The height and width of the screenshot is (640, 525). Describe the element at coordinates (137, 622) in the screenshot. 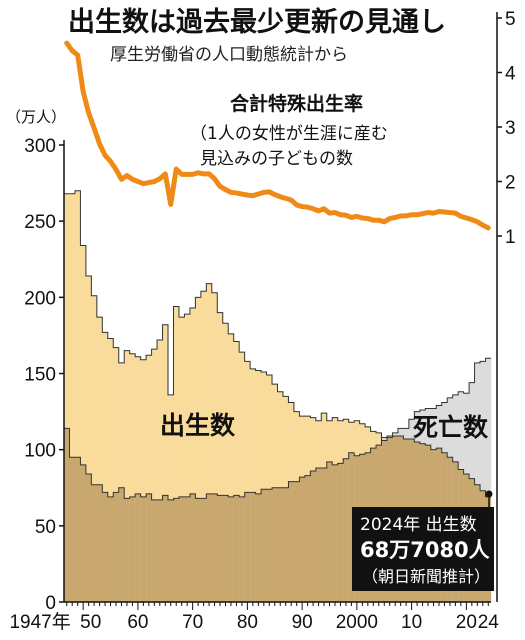

I see `x-tick-label: 60` at that location.